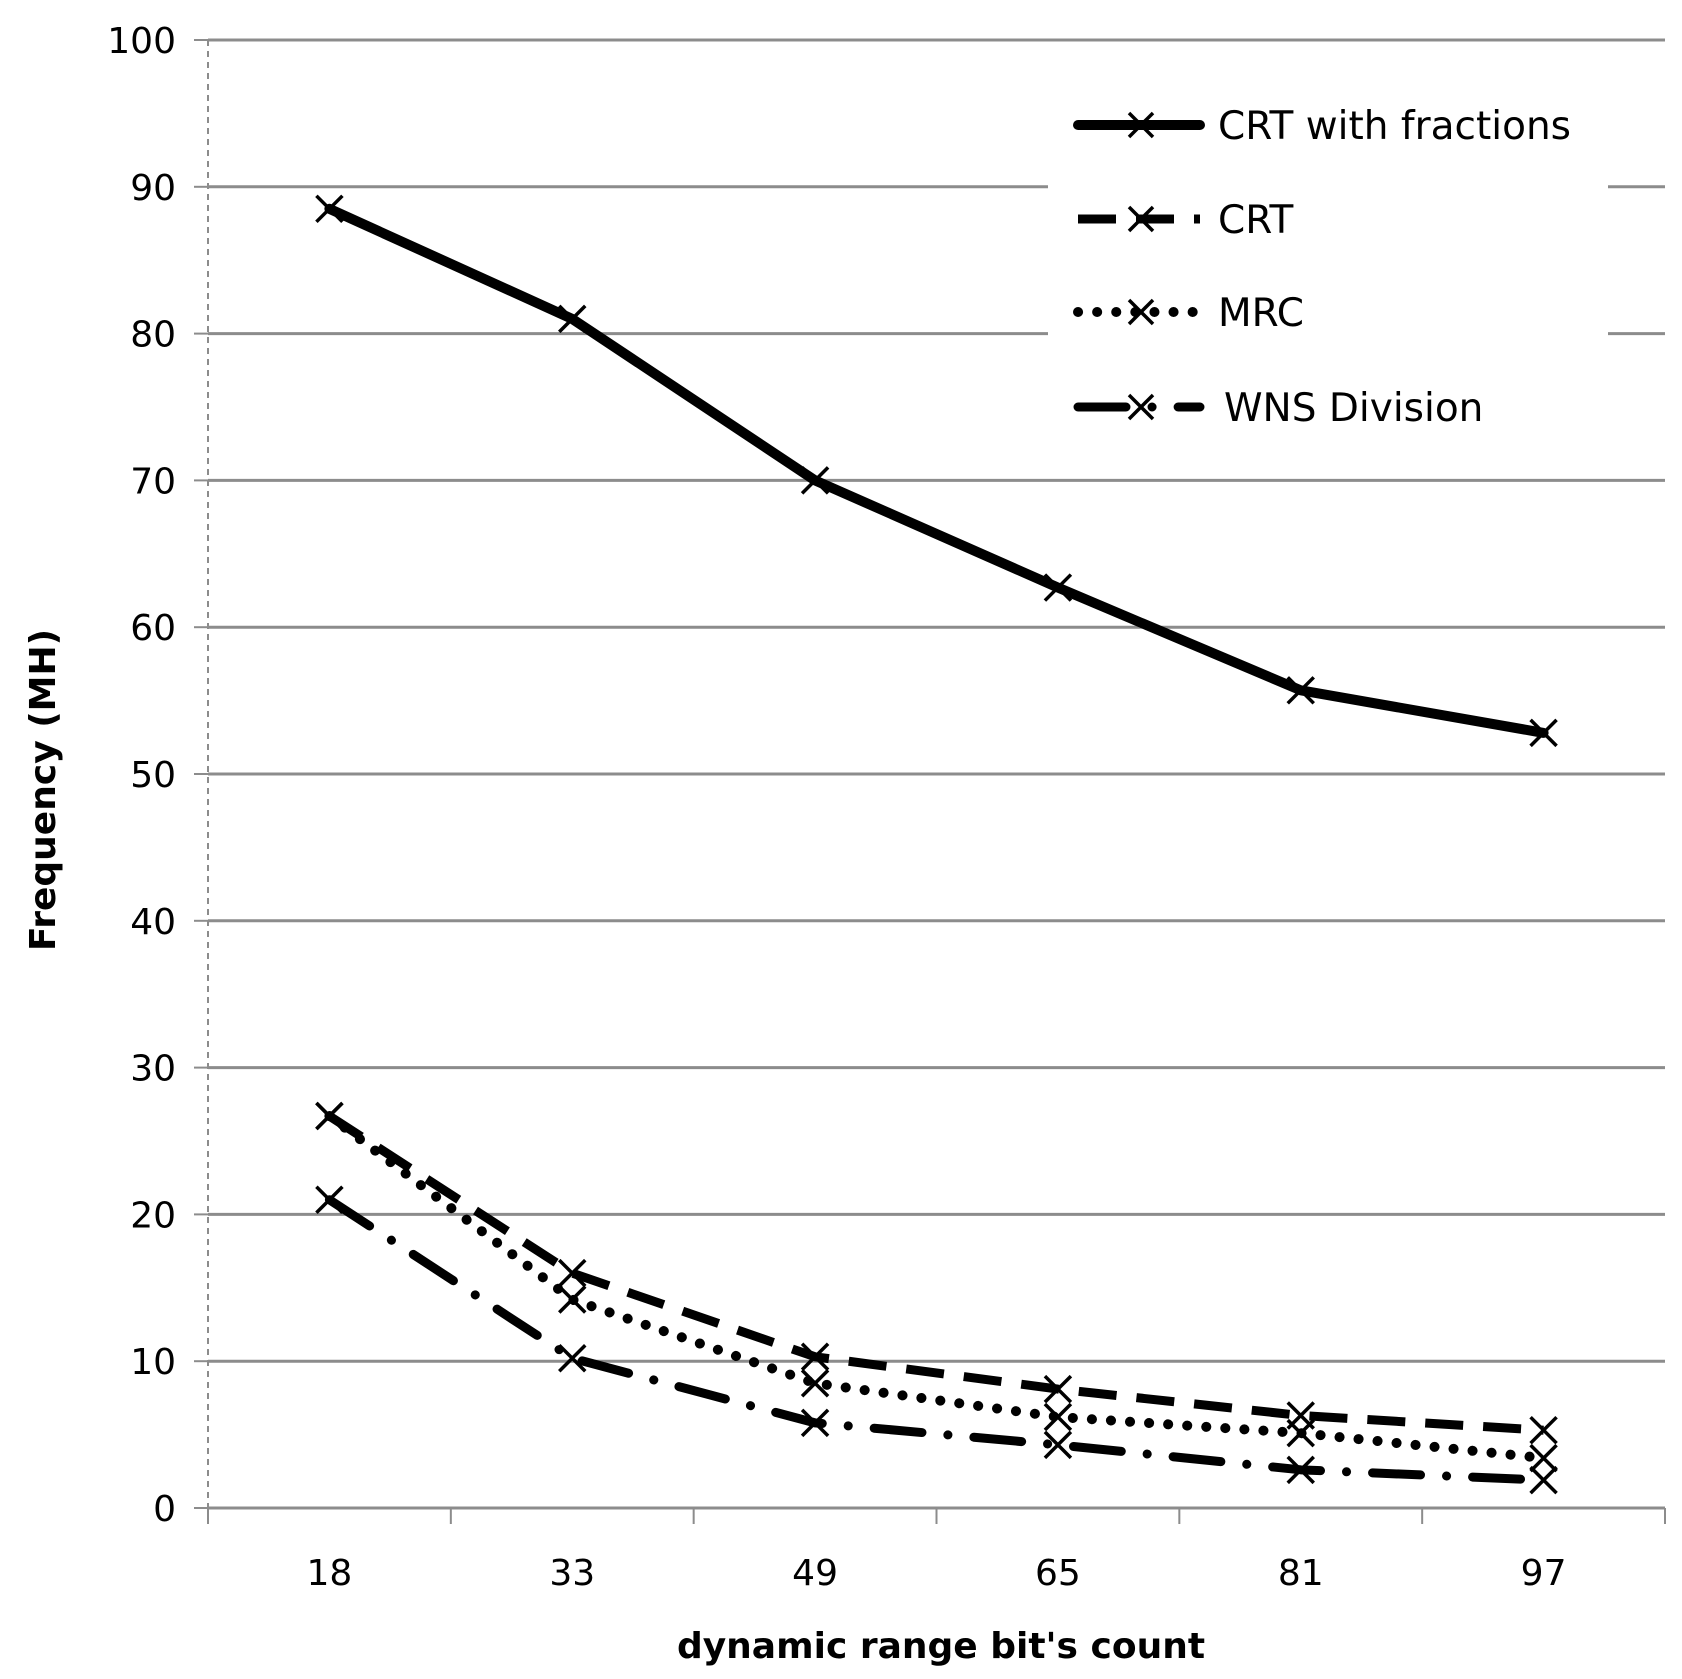 The image size is (1682, 1679). Describe the element at coordinates (153, 628) in the screenshot. I see `y-tick-label: 60` at that location.